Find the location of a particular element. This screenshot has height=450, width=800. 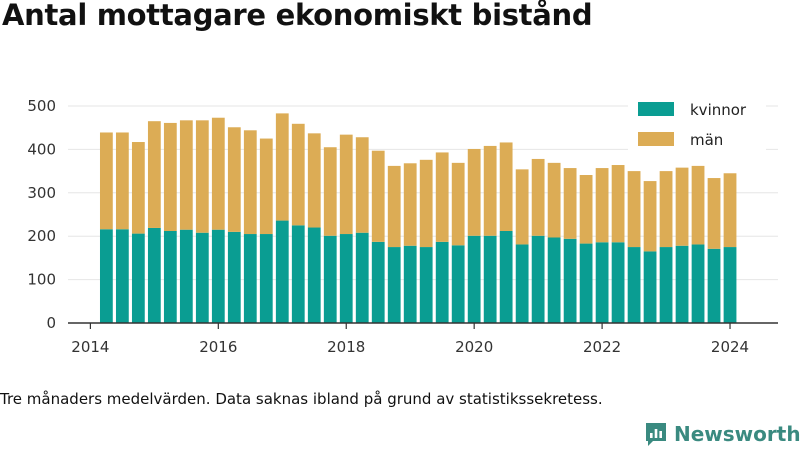

y-tick-label: 300 is located at coordinates (41, 193).